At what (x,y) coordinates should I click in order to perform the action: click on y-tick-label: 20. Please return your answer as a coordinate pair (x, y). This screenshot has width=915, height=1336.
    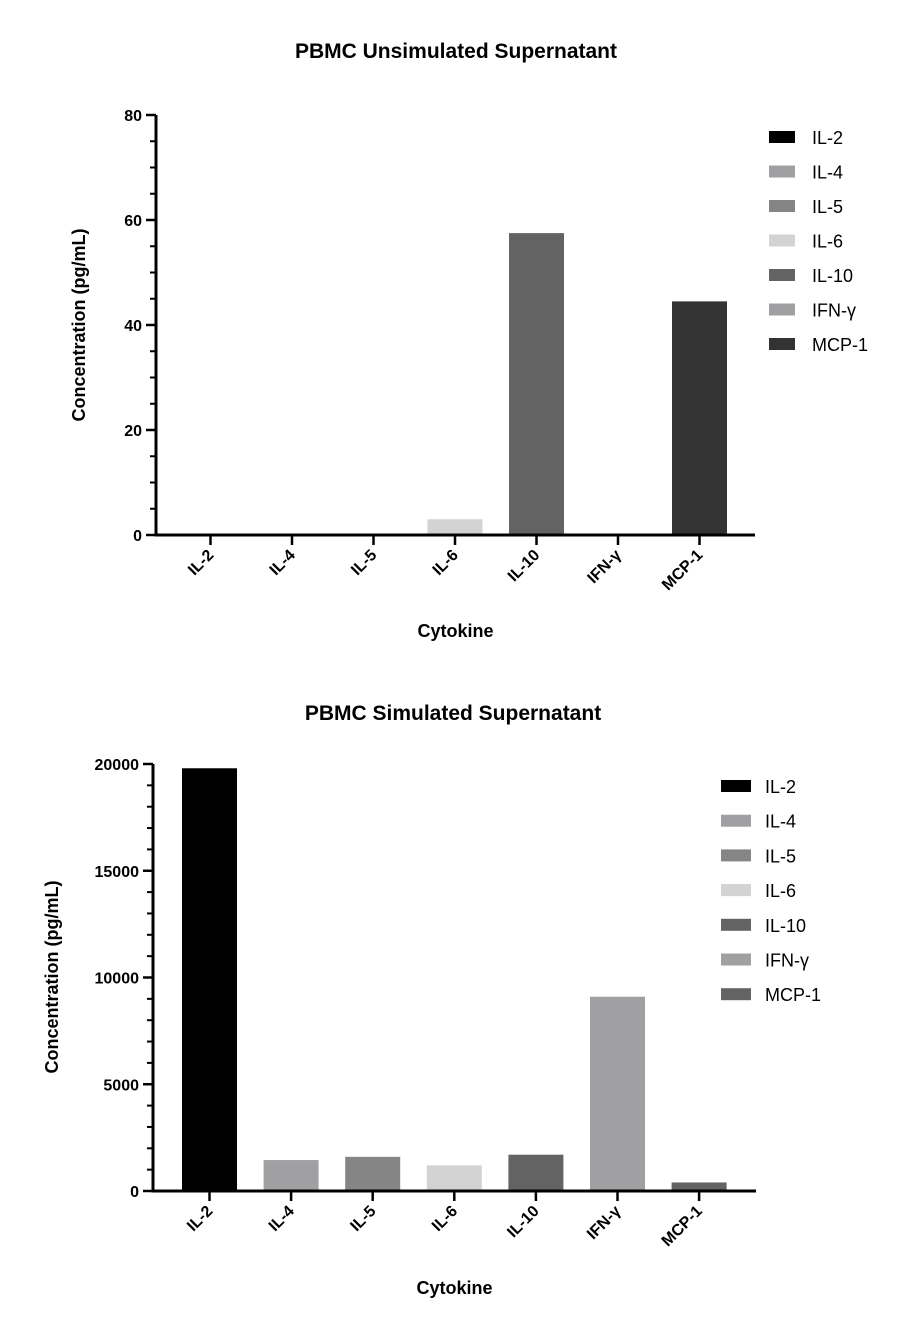
    Looking at the image, I should click on (133, 431).